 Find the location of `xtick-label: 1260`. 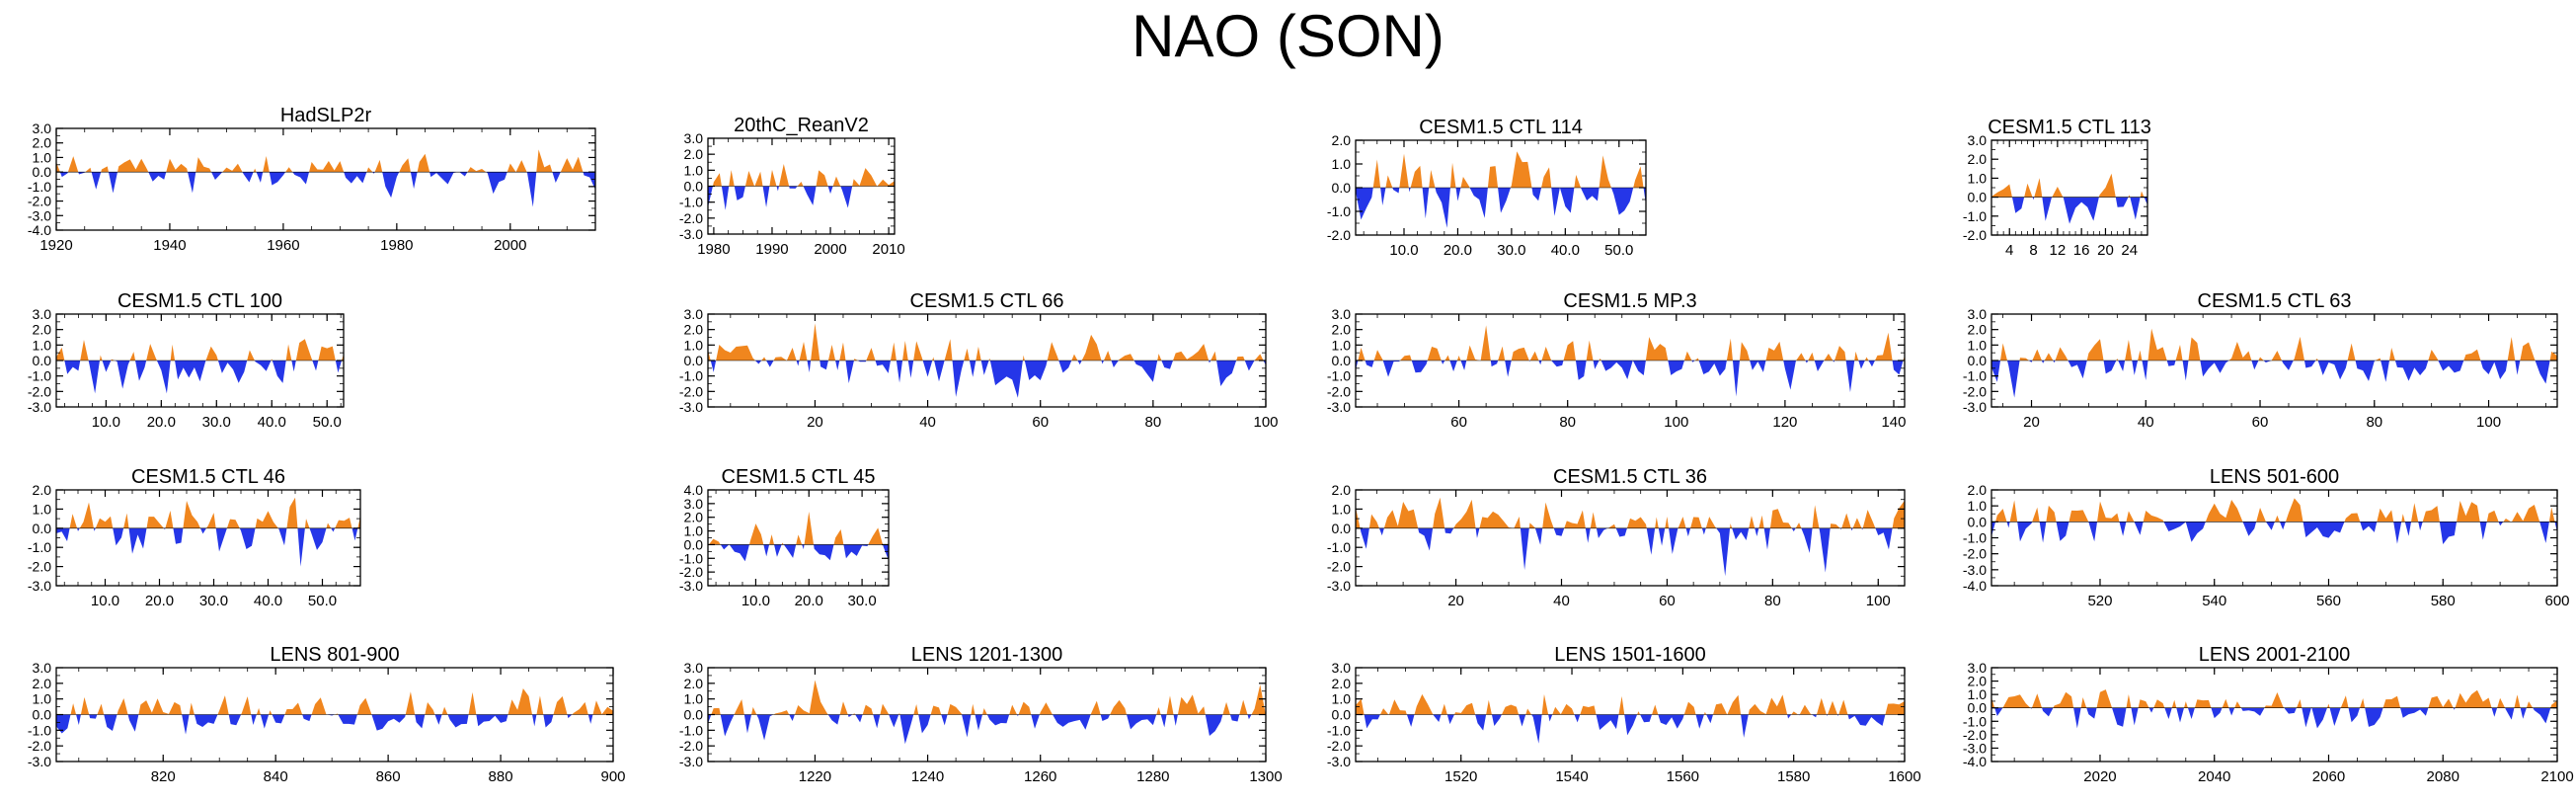

xtick-label: 1260 is located at coordinates (1040, 776).